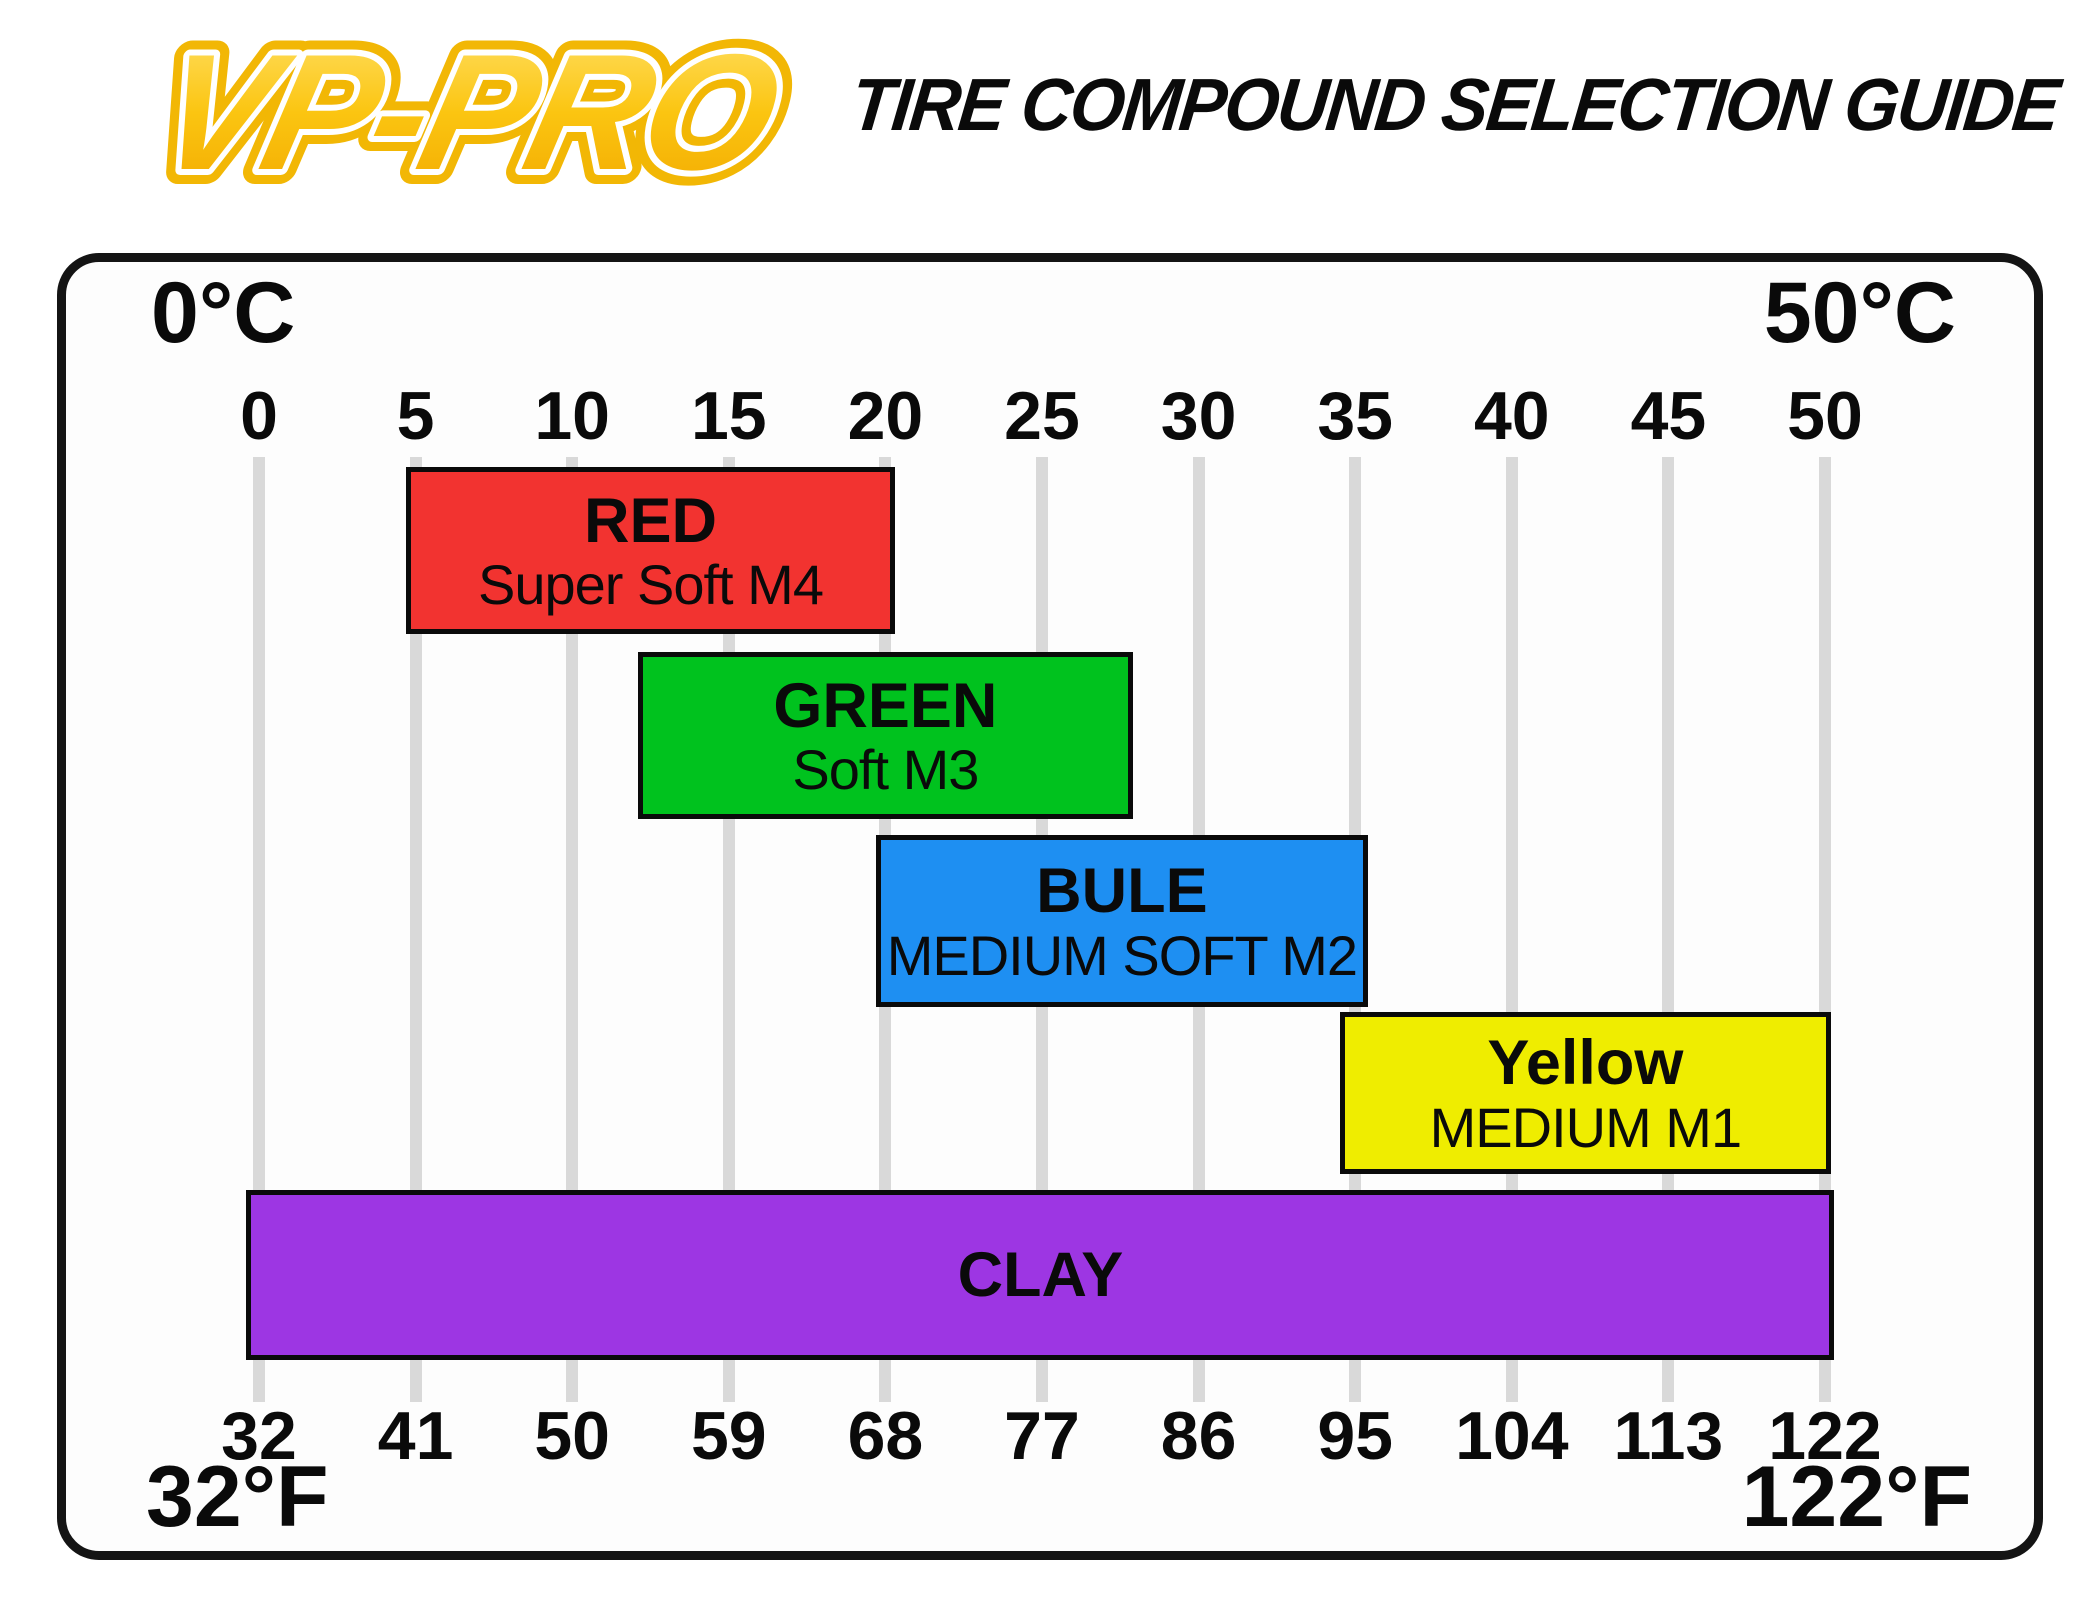 The image size is (2100, 1600). Describe the element at coordinates (1042, 1436) in the screenshot. I see `fahrenheit-tick-label: 77` at that location.